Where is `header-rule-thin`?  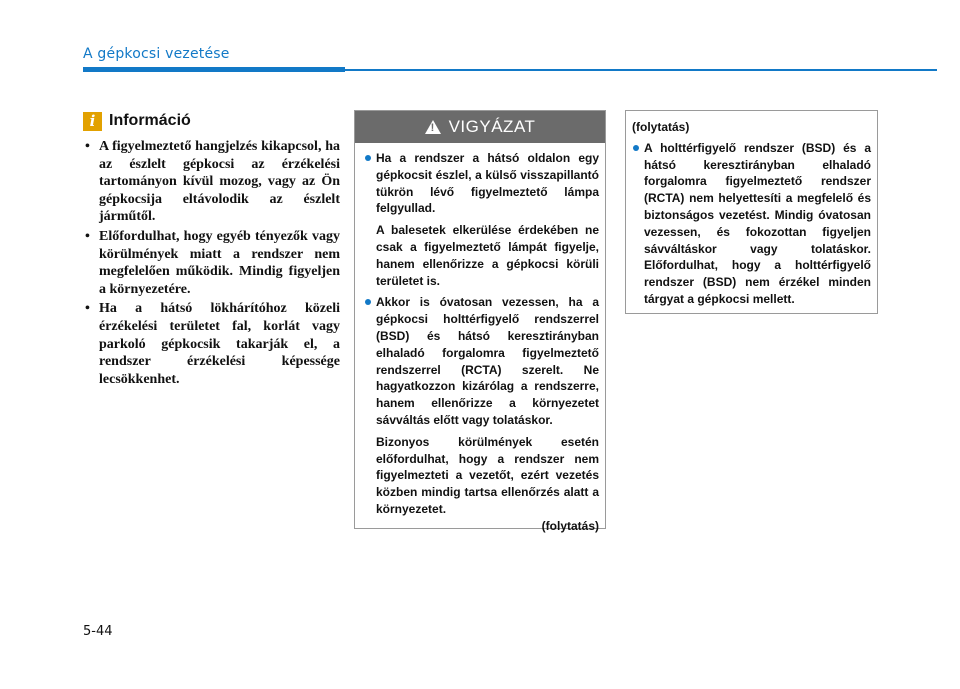
header-rule-thin is located at coordinates (641, 70).